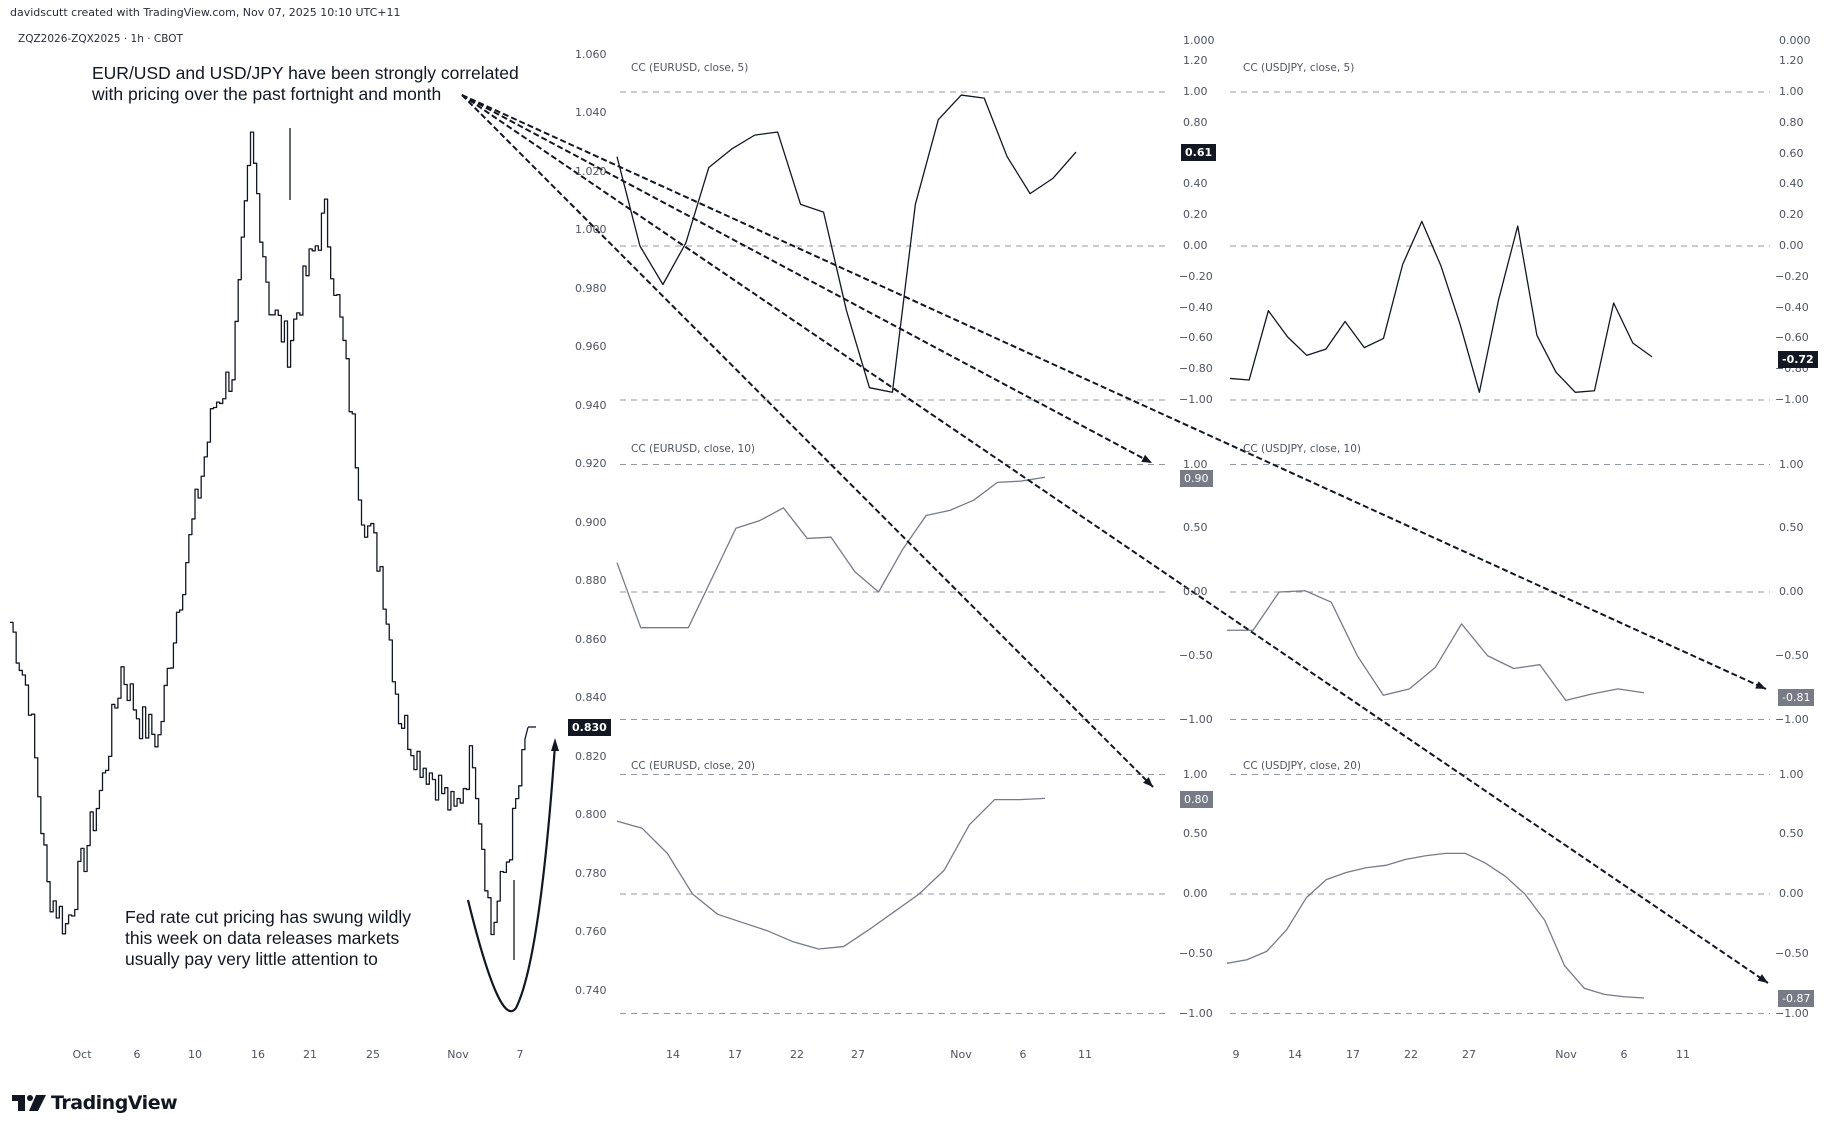  Describe the element at coordinates (82, 1054) in the screenshot. I see `time-tick: Oct` at that location.